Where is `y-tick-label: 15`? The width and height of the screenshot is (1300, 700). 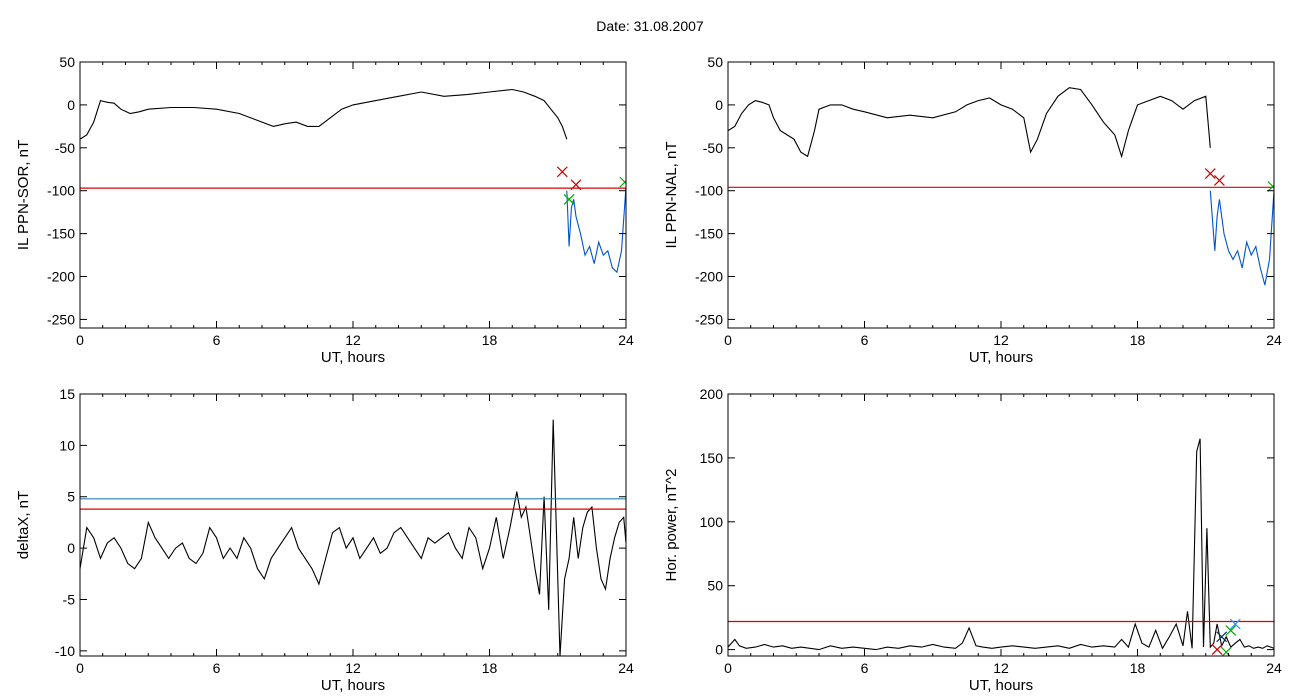
y-tick-label: 15 is located at coordinates (67, 394).